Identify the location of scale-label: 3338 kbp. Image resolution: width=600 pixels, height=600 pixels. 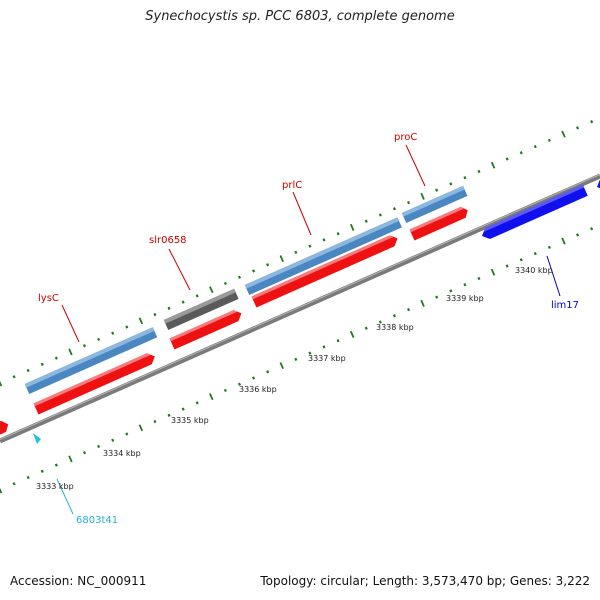
(395, 327).